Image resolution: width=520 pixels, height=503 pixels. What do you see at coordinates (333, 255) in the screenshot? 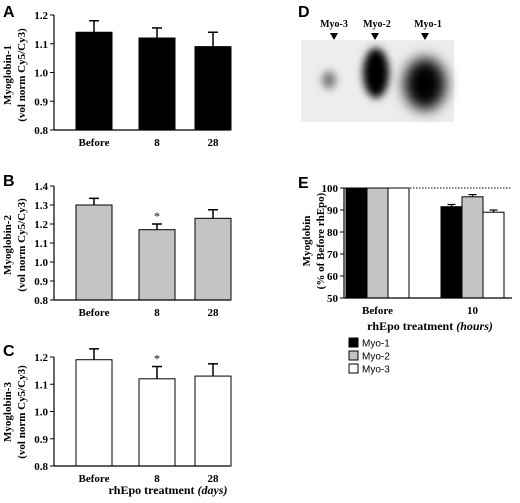
I see `y-tick-label-e-2: 70` at bounding box center [333, 255].